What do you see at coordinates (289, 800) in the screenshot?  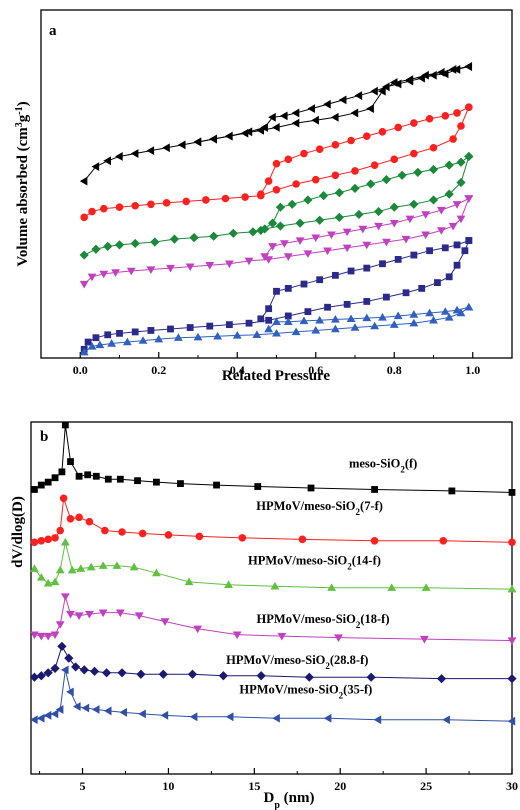 I see `panel-b-x-axis-title: Dp (nm)` at bounding box center [289, 800].